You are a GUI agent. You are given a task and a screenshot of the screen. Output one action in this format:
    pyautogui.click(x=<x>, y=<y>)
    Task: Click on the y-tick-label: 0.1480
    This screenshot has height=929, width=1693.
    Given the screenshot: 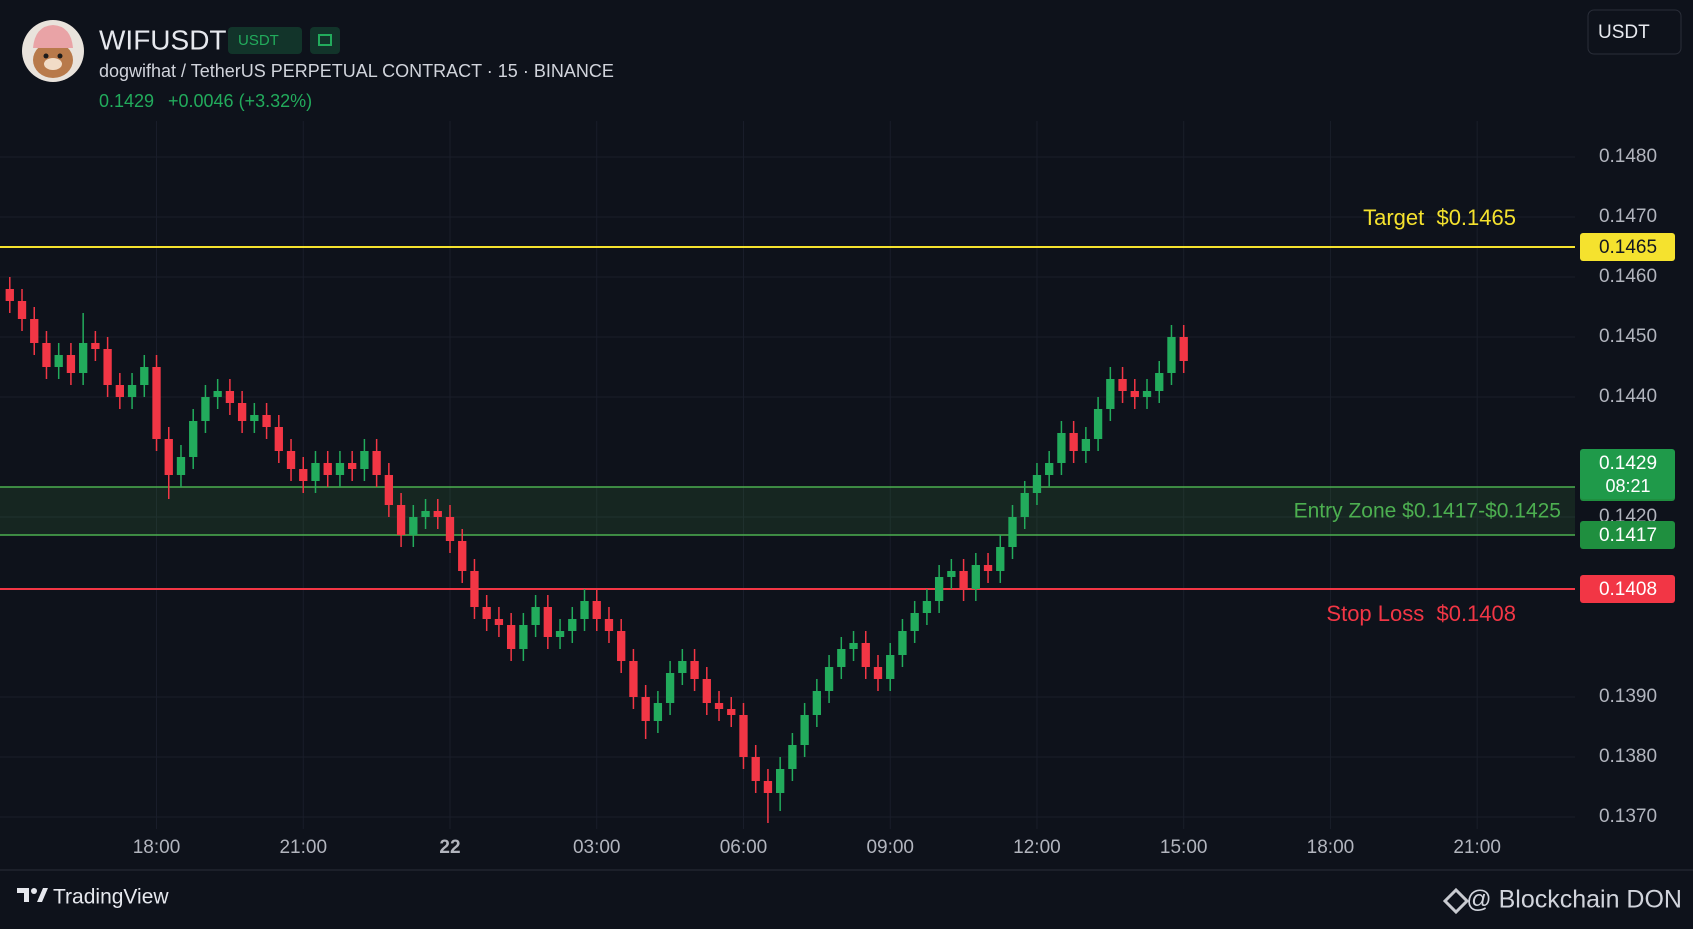 What is the action you would take?
    pyautogui.click(x=1628, y=156)
    